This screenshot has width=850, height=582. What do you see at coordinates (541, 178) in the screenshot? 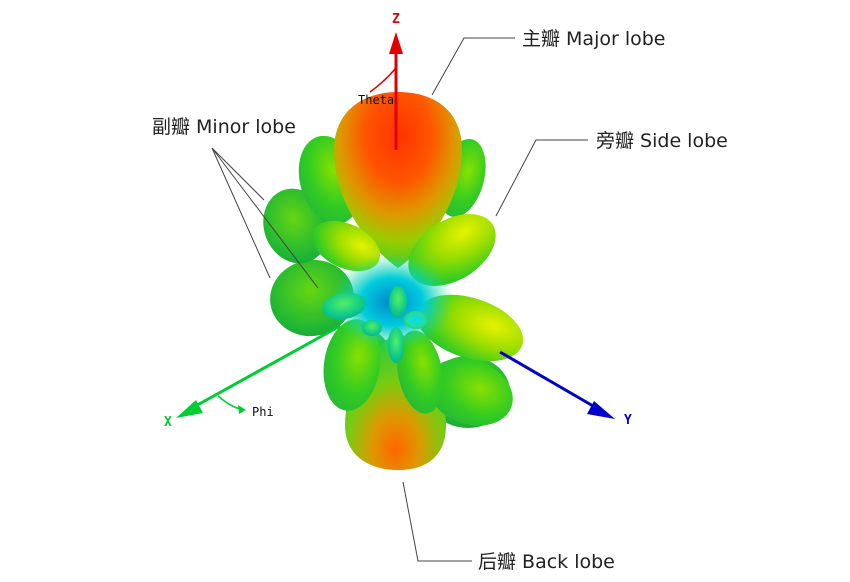
I see `side-lobe-leader` at bounding box center [541, 178].